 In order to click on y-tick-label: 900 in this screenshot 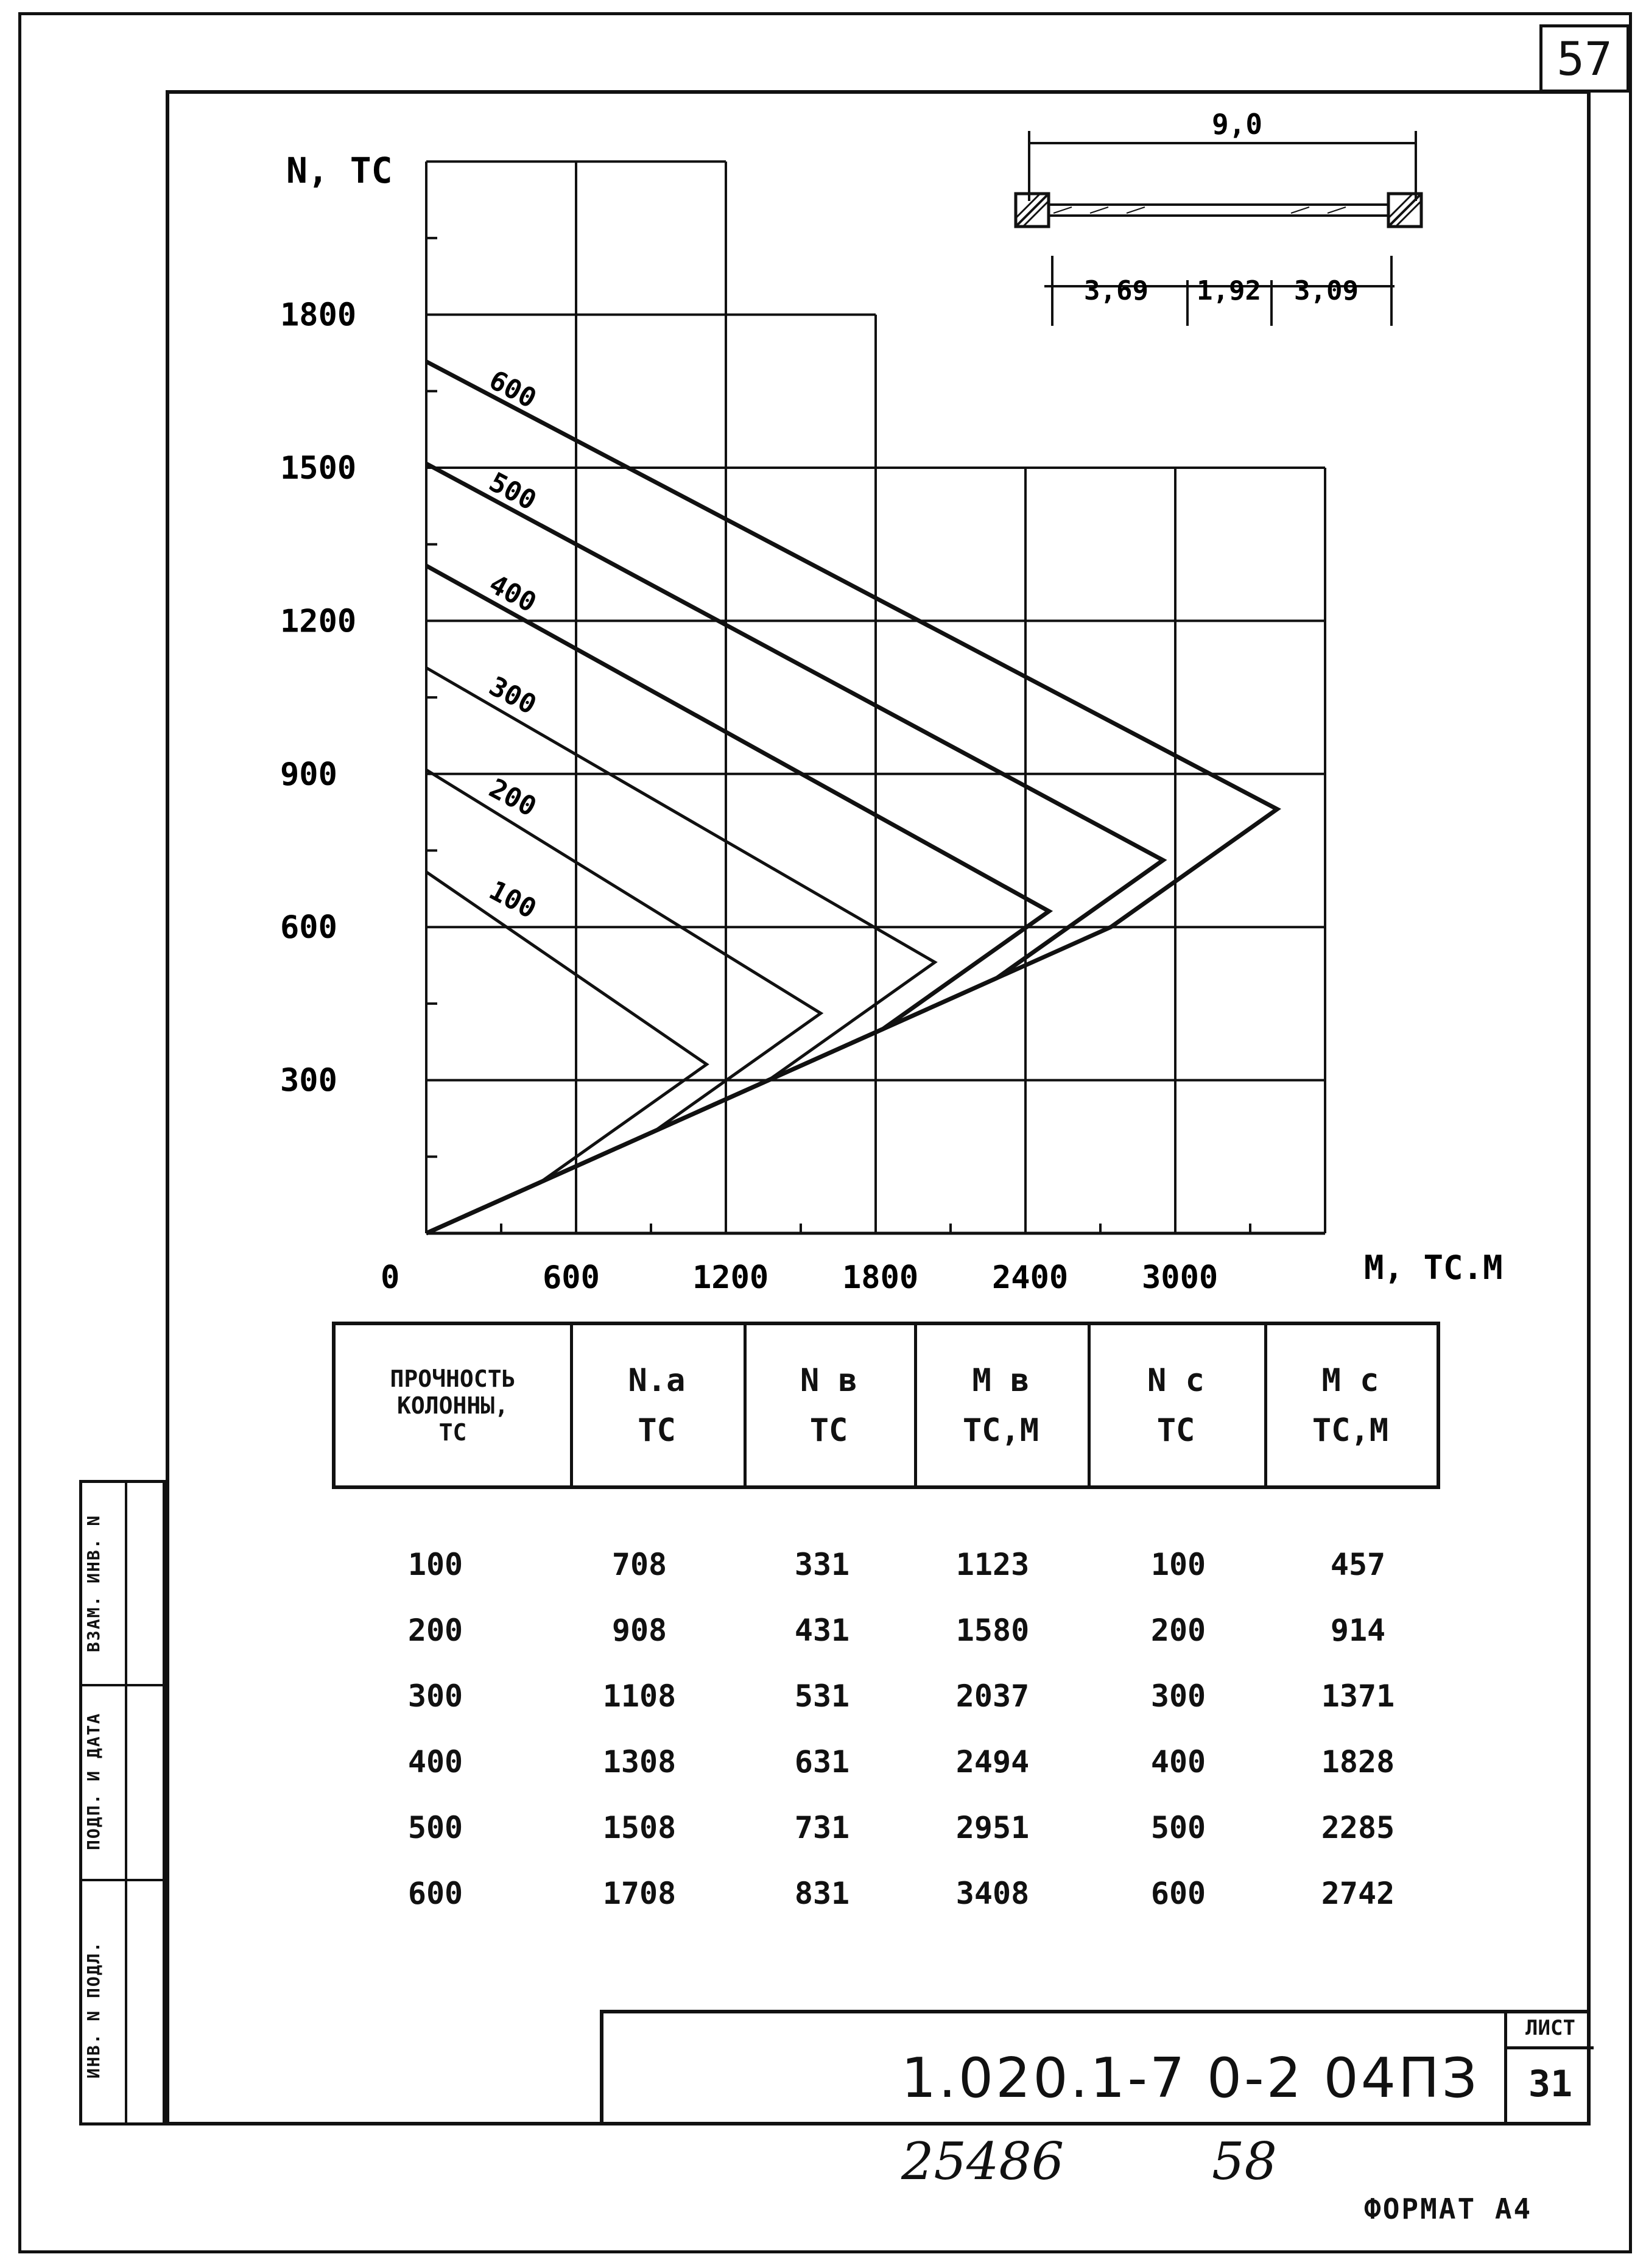, I will do `click(308, 775)`.